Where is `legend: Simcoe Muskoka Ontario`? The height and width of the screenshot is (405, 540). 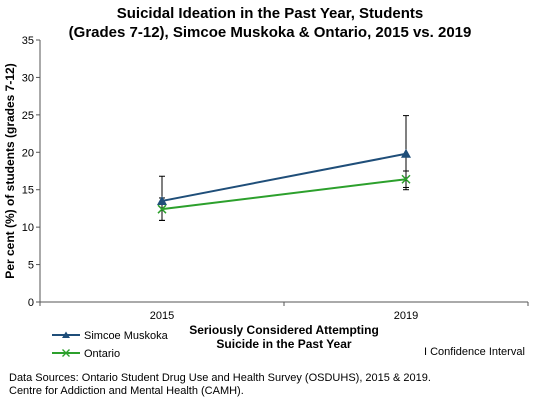
legend: Simcoe Muskoka Ontario is located at coordinates (110, 345).